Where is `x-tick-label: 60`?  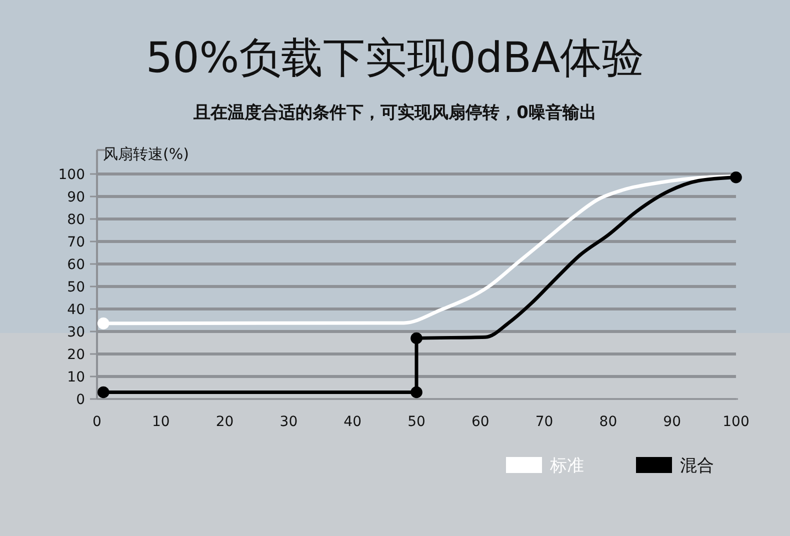 x-tick-label: 60 is located at coordinates (480, 422).